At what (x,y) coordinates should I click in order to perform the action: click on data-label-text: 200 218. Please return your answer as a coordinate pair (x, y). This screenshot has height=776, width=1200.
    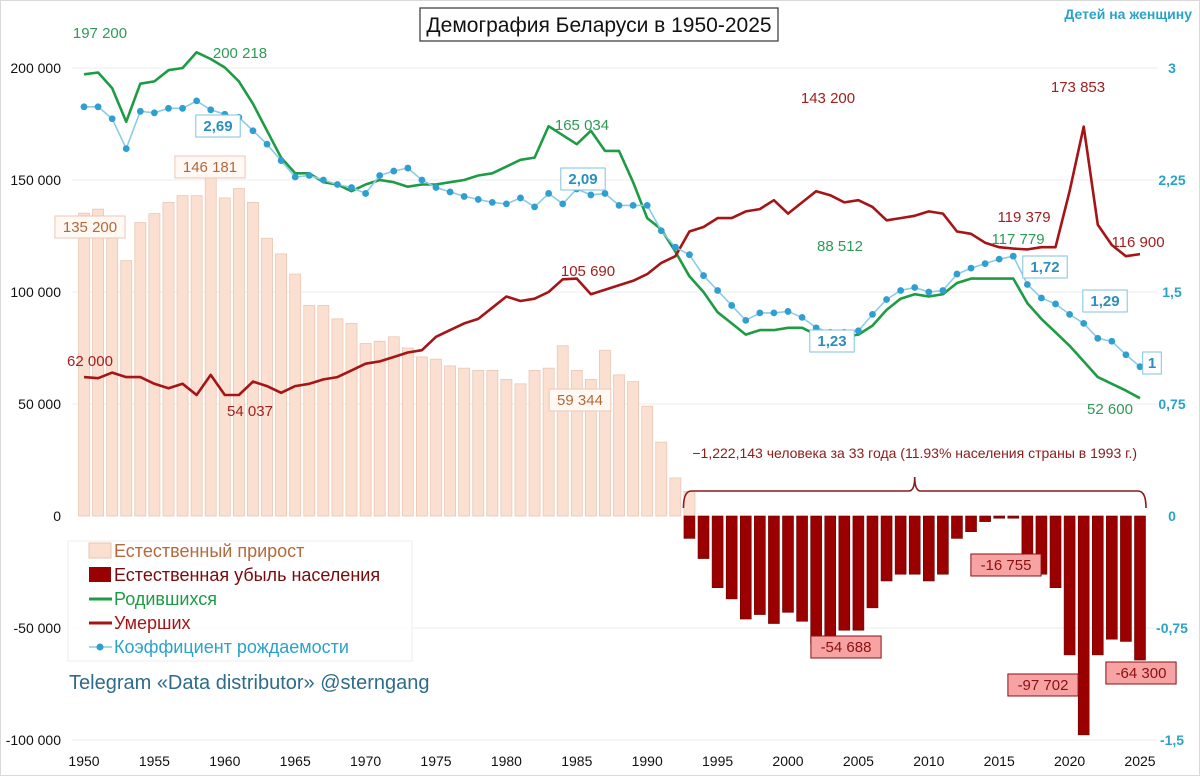
    Looking at the image, I should click on (240, 53).